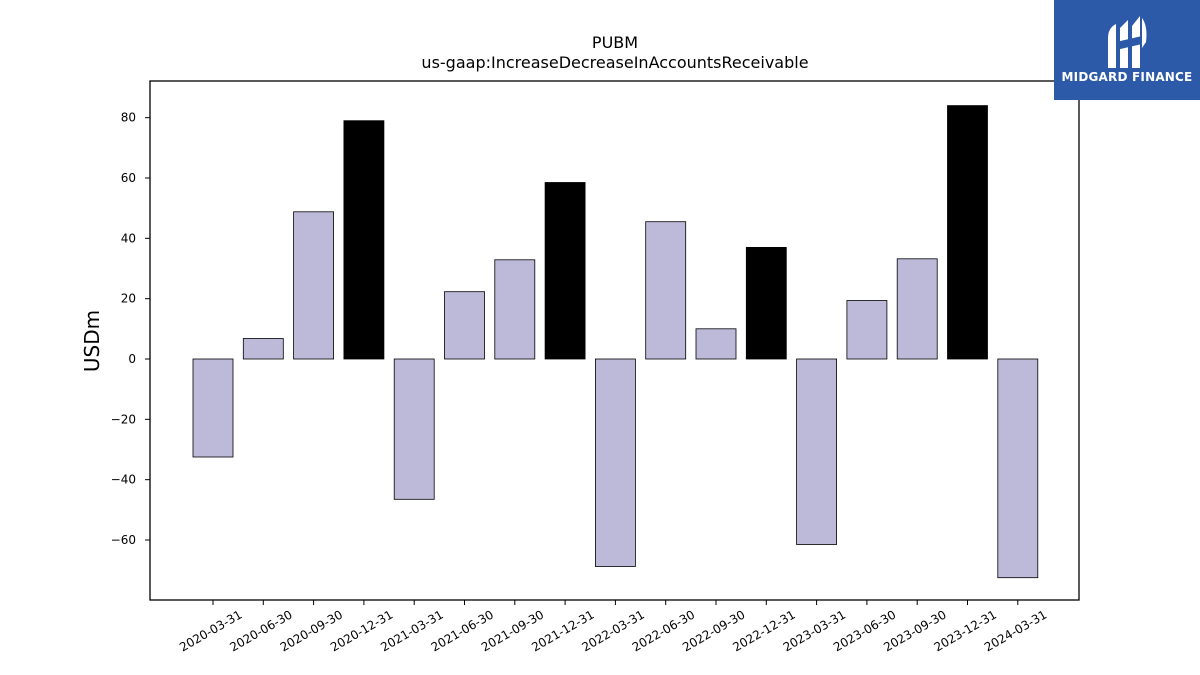 Image resolution: width=1200 pixels, height=675 pixels. I want to click on chart-title: PUBM, so click(615, 42).